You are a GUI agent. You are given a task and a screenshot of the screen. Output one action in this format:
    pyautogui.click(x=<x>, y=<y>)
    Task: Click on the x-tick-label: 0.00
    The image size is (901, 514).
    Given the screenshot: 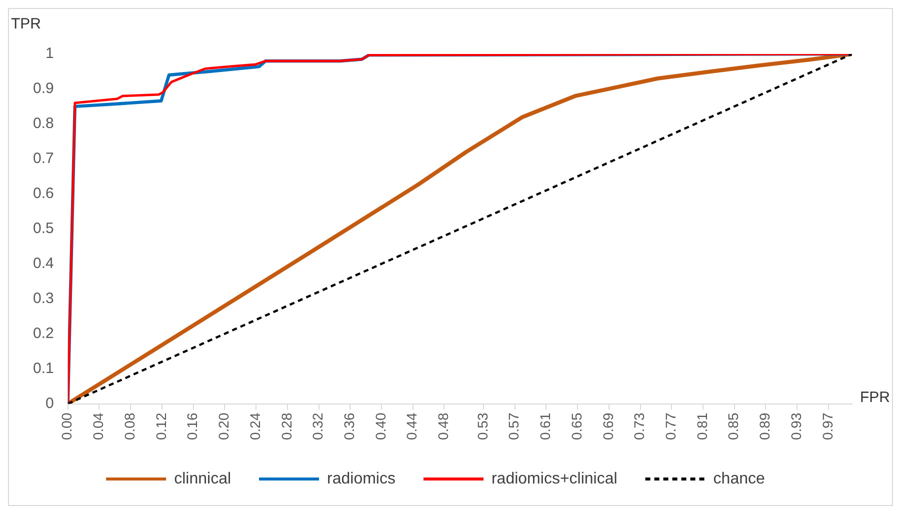 What is the action you would take?
    pyautogui.click(x=66, y=426)
    